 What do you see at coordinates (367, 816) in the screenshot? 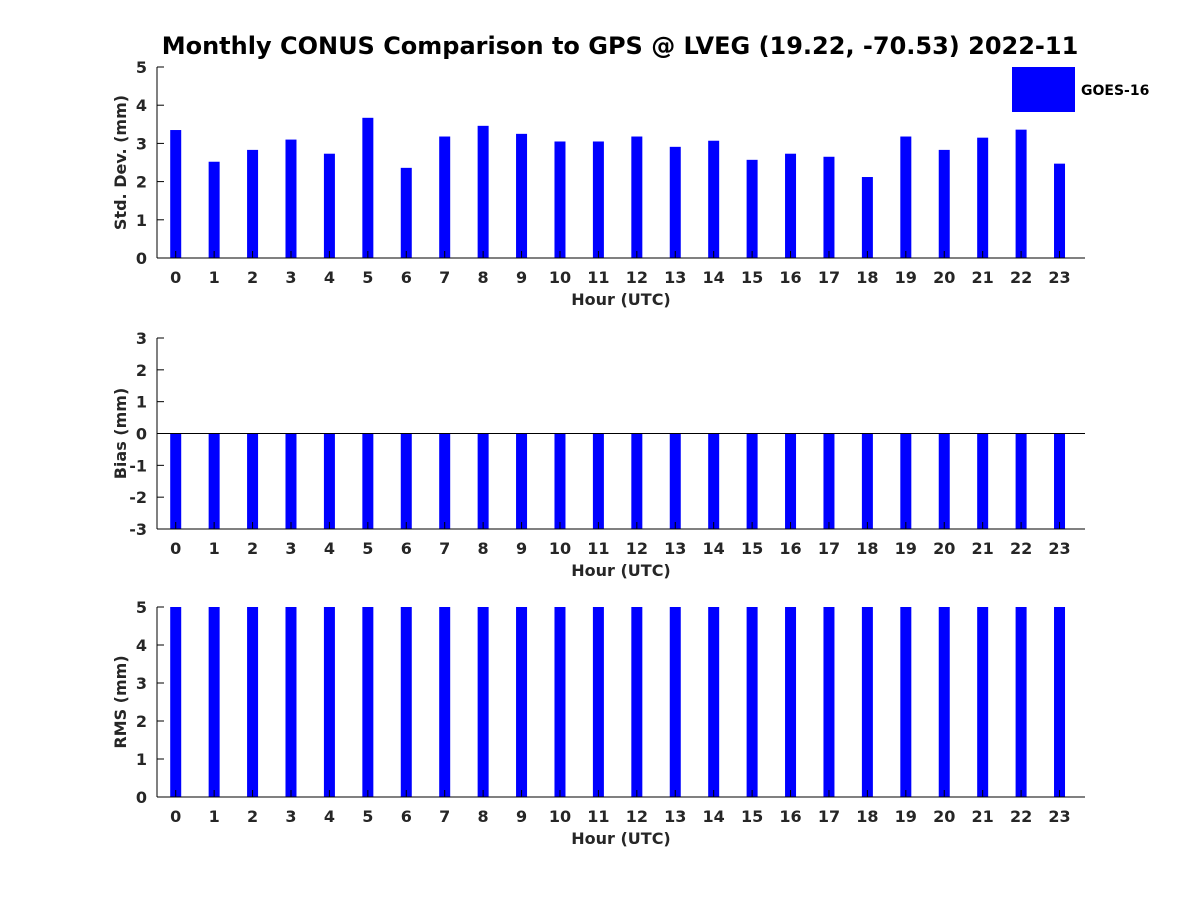
I see `x-tick-label: 5` at bounding box center [367, 816].